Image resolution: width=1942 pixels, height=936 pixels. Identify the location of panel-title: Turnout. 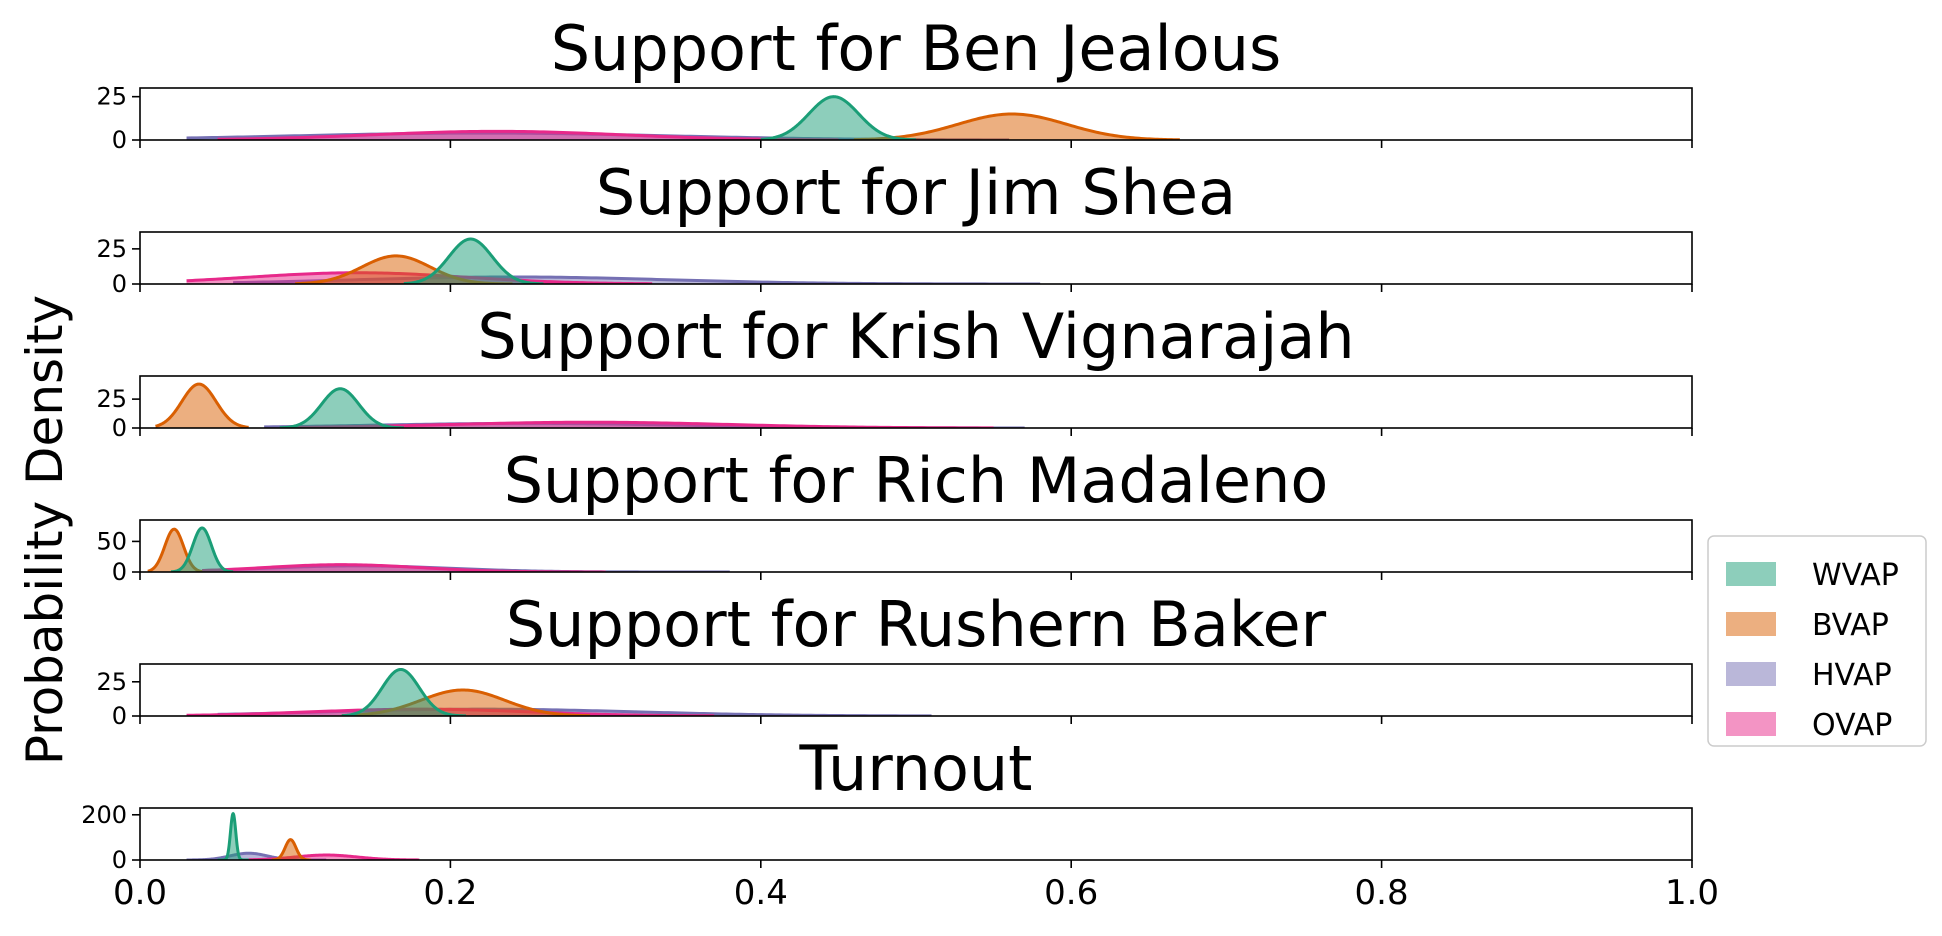
(916, 768).